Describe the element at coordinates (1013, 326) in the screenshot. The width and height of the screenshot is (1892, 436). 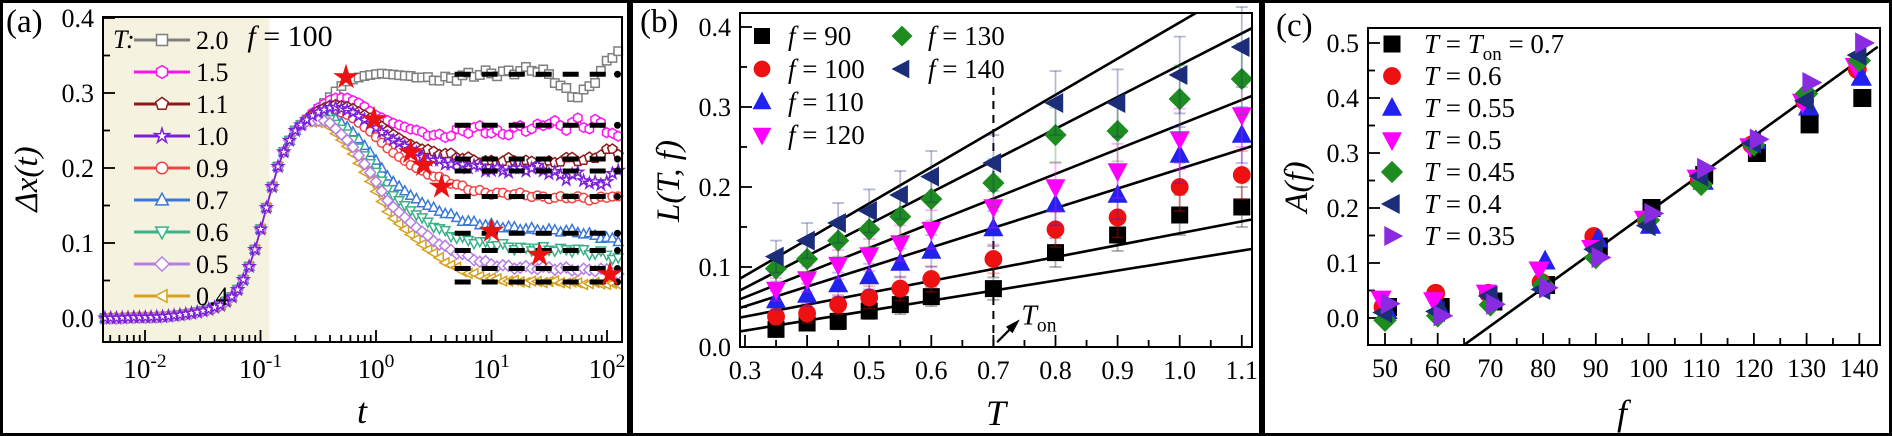
I see `onset-arrowhead` at that location.